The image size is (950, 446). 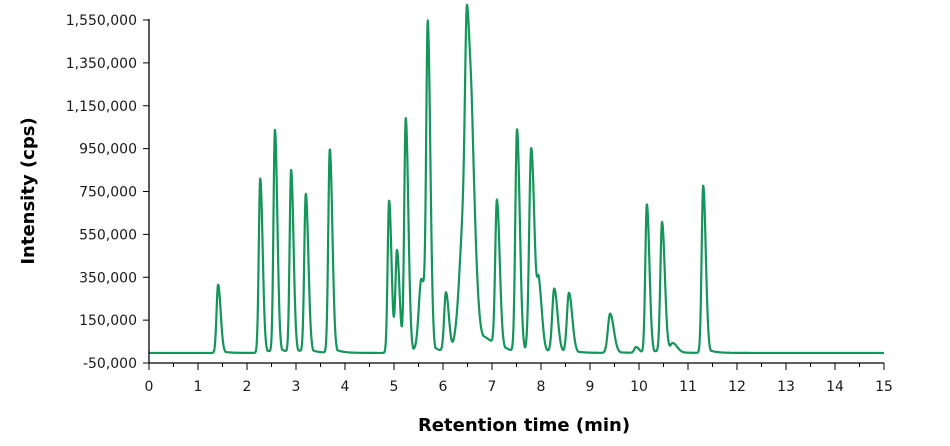 What do you see at coordinates (198, 387) in the screenshot?
I see `x-tick-label: 1` at bounding box center [198, 387].